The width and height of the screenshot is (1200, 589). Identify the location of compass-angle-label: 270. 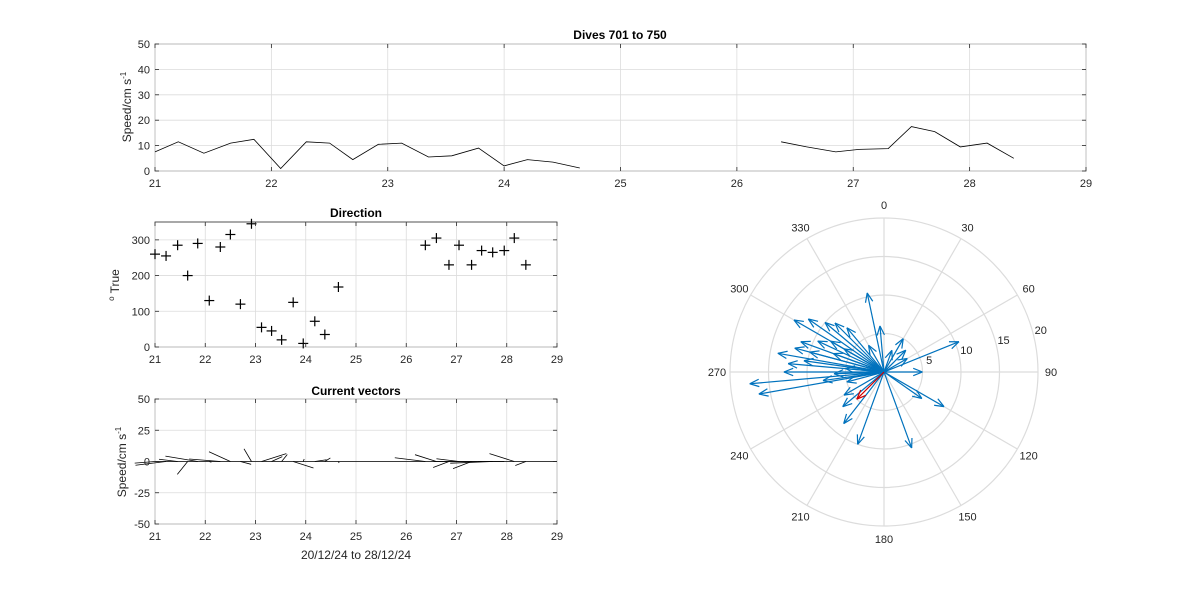
(717, 373).